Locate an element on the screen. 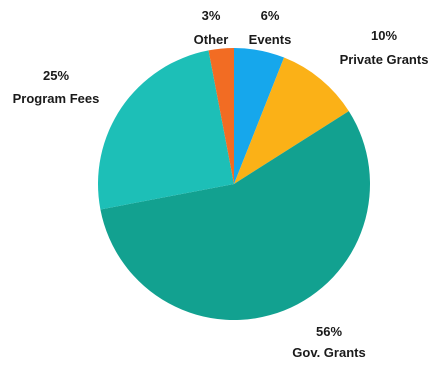  slice-value-label-other: 3% is located at coordinates (211, 15).